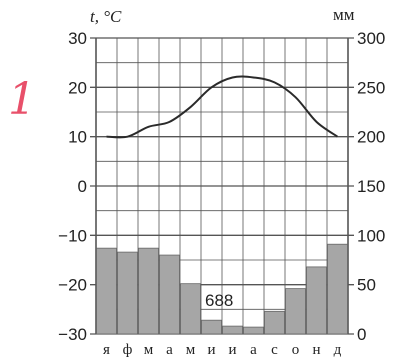 The width and height of the screenshot is (396, 363). What do you see at coordinates (72, 285) in the screenshot?
I see `left-tick-label: −20` at bounding box center [72, 285].